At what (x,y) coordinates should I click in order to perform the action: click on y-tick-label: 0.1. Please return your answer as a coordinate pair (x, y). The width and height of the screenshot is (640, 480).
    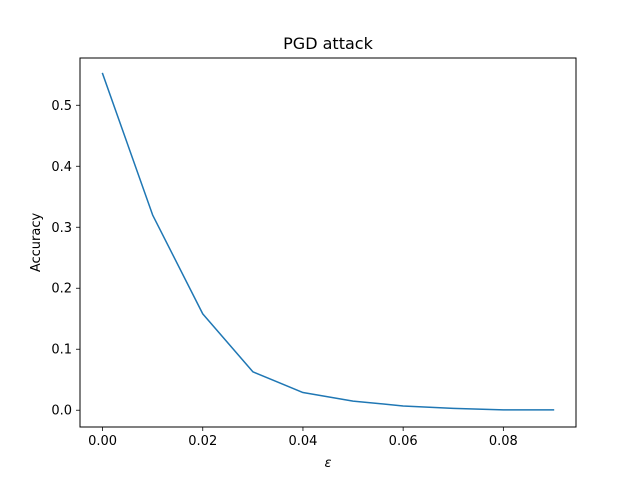
    Looking at the image, I should click on (61, 350).